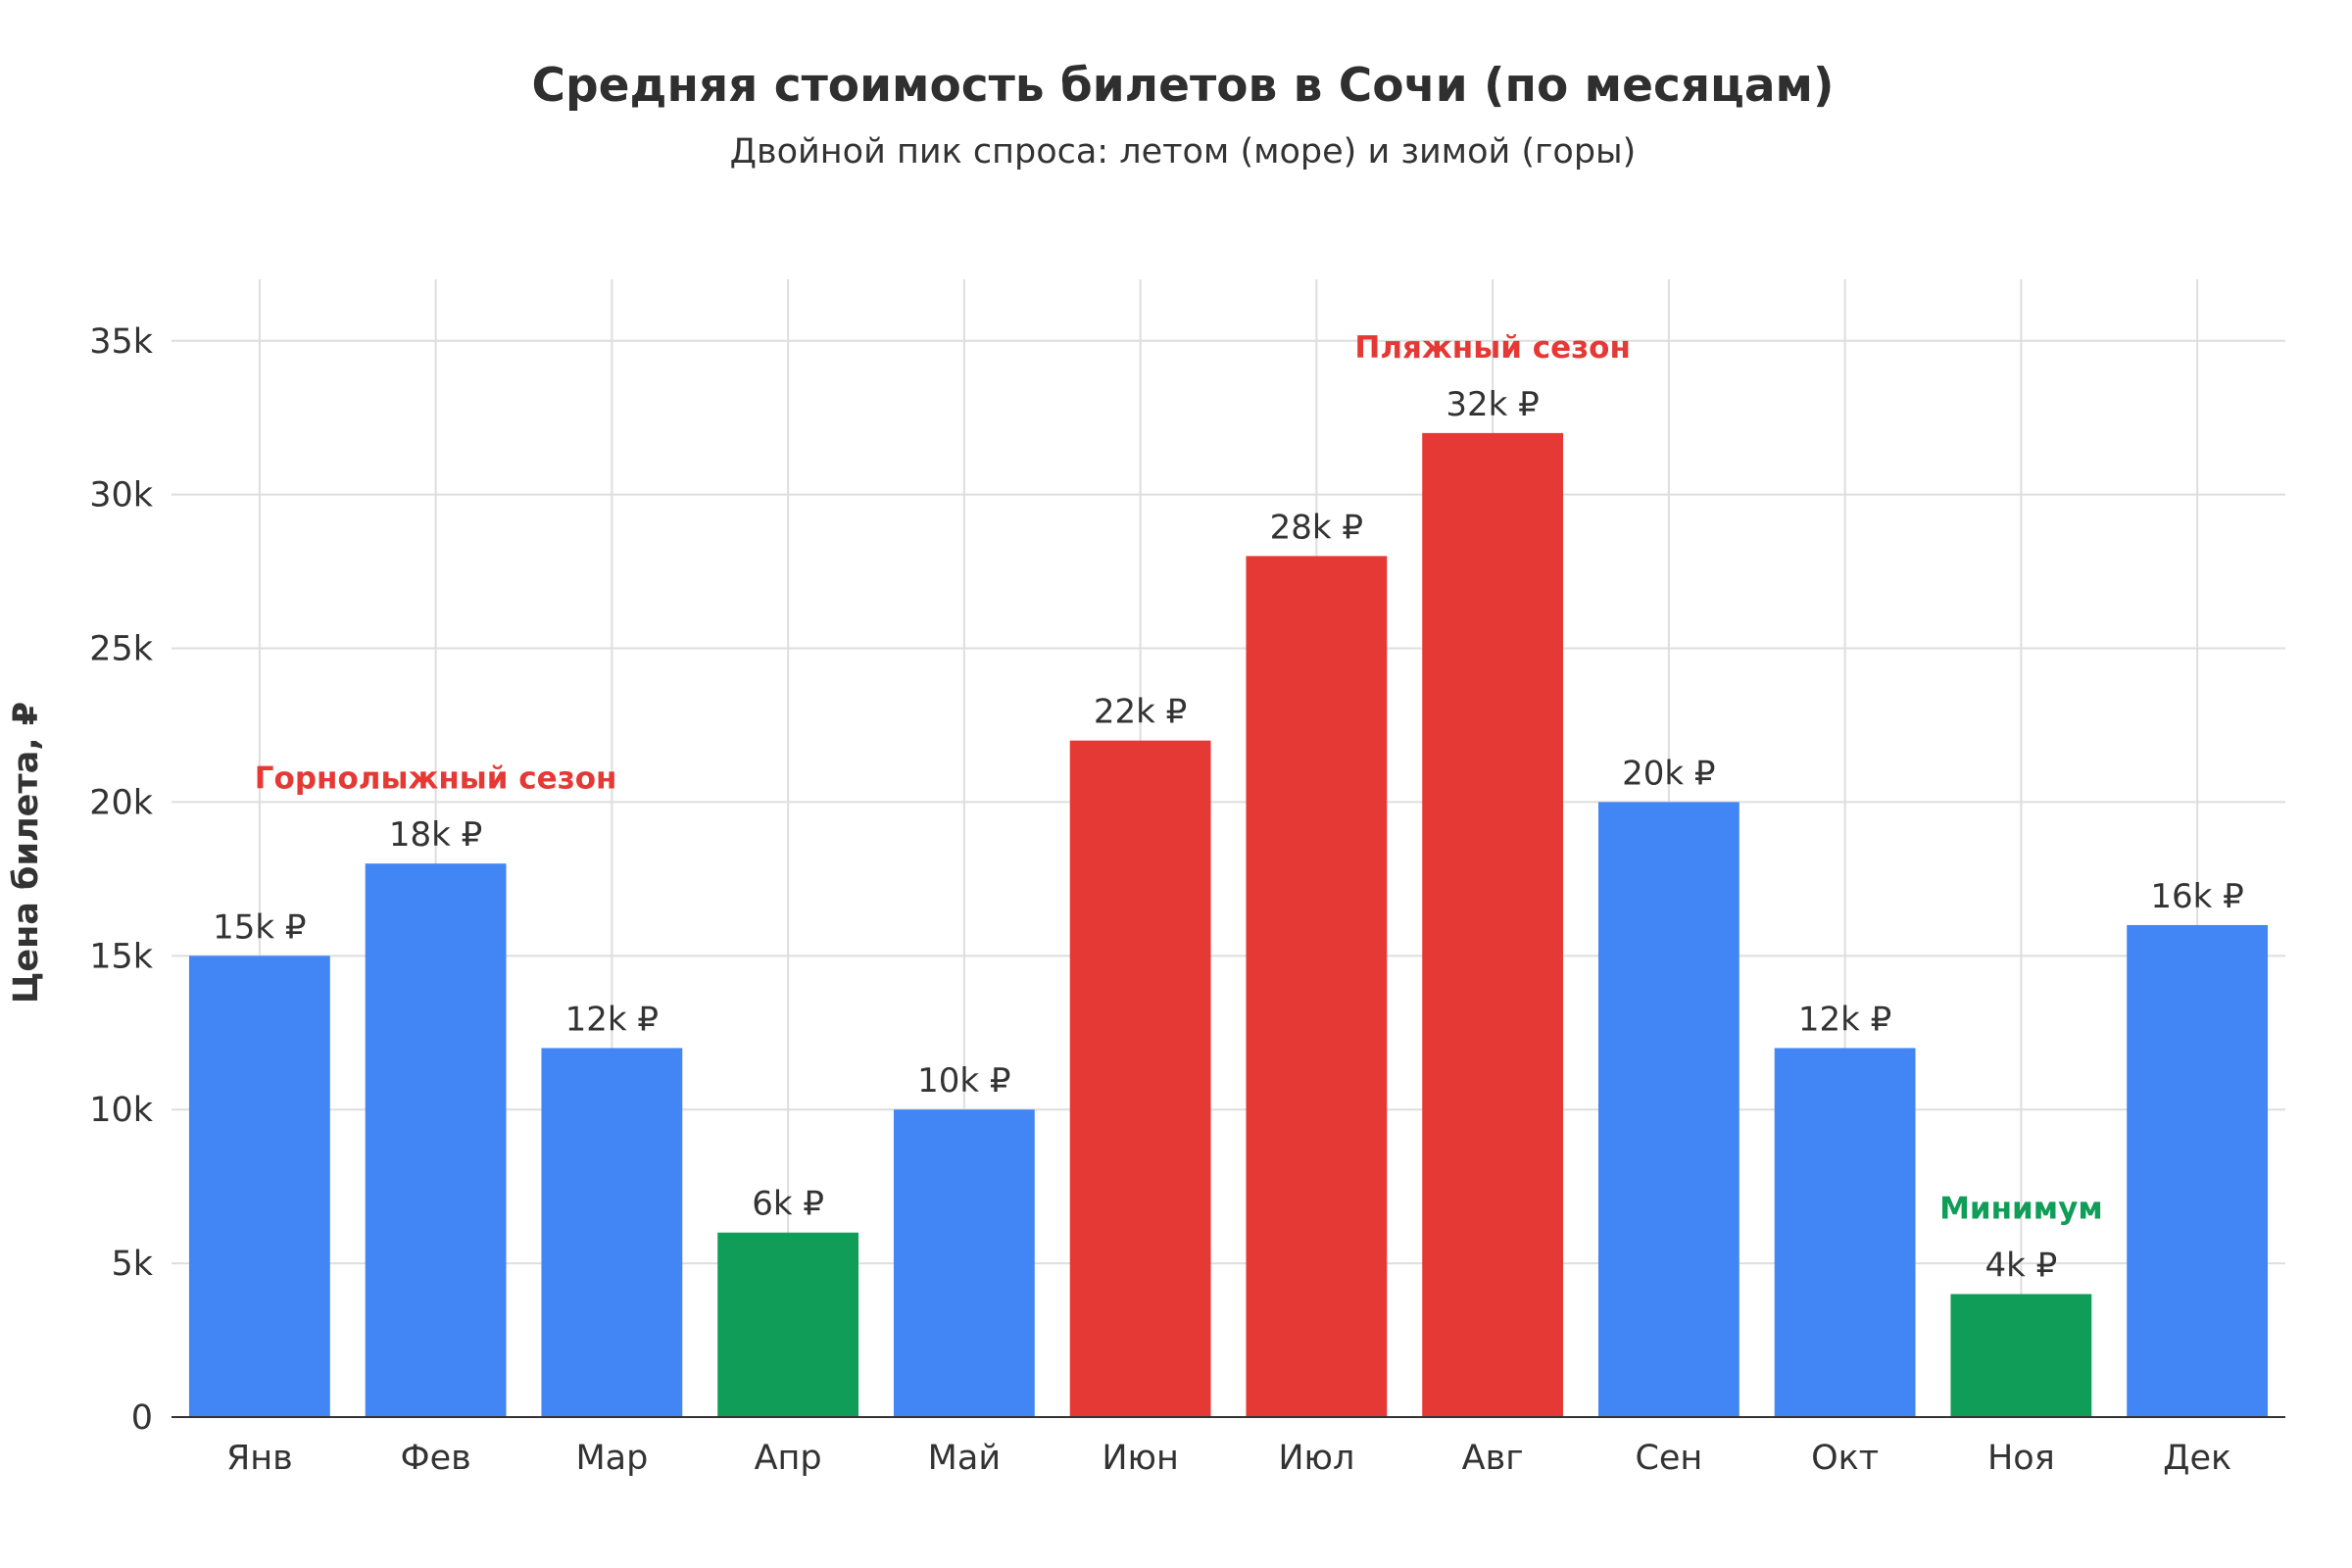 The image size is (2352, 1568). What do you see at coordinates (2021, 1209) in the screenshot?
I see `annotation-label: Минимум` at bounding box center [2021, 1209].